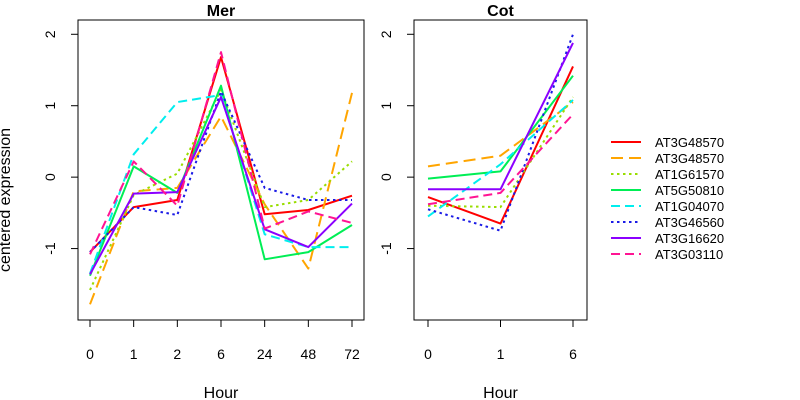  I want to click on legend-label-1: AT3G48570, so click(689, 142).